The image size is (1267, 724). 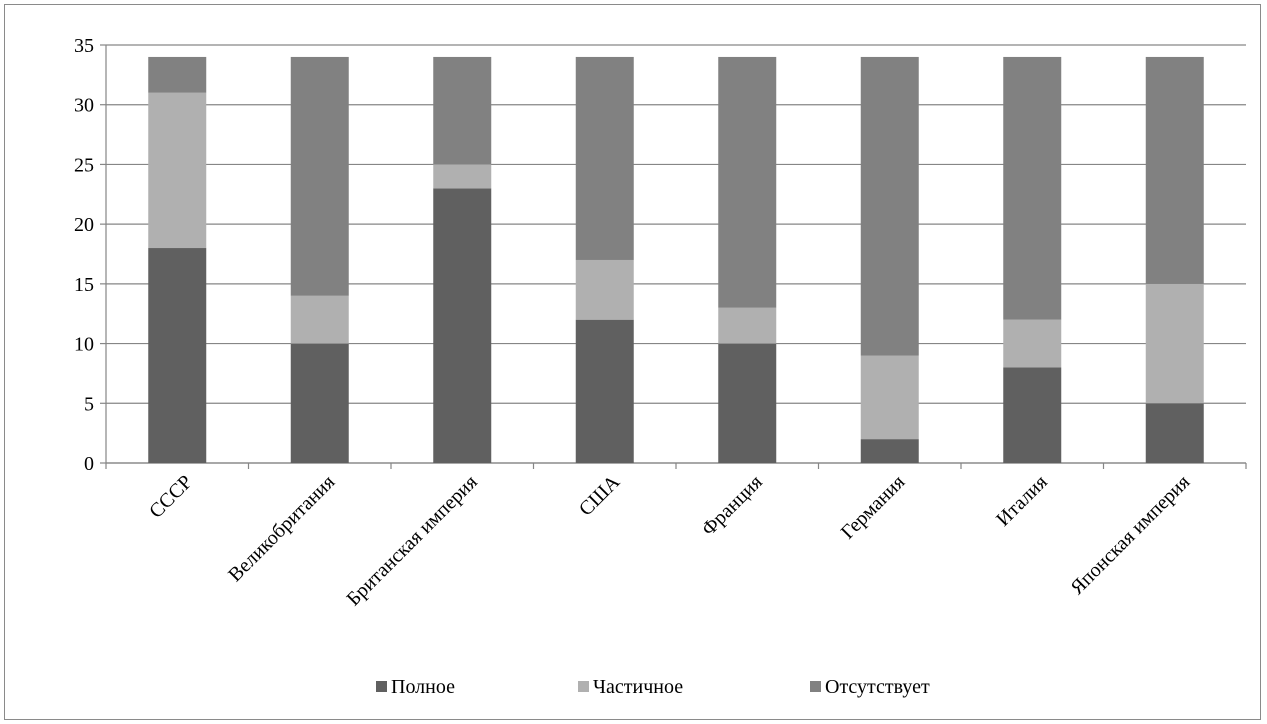 I want to click on x-tick-label-6: Германия, so click(x=873, y=507).